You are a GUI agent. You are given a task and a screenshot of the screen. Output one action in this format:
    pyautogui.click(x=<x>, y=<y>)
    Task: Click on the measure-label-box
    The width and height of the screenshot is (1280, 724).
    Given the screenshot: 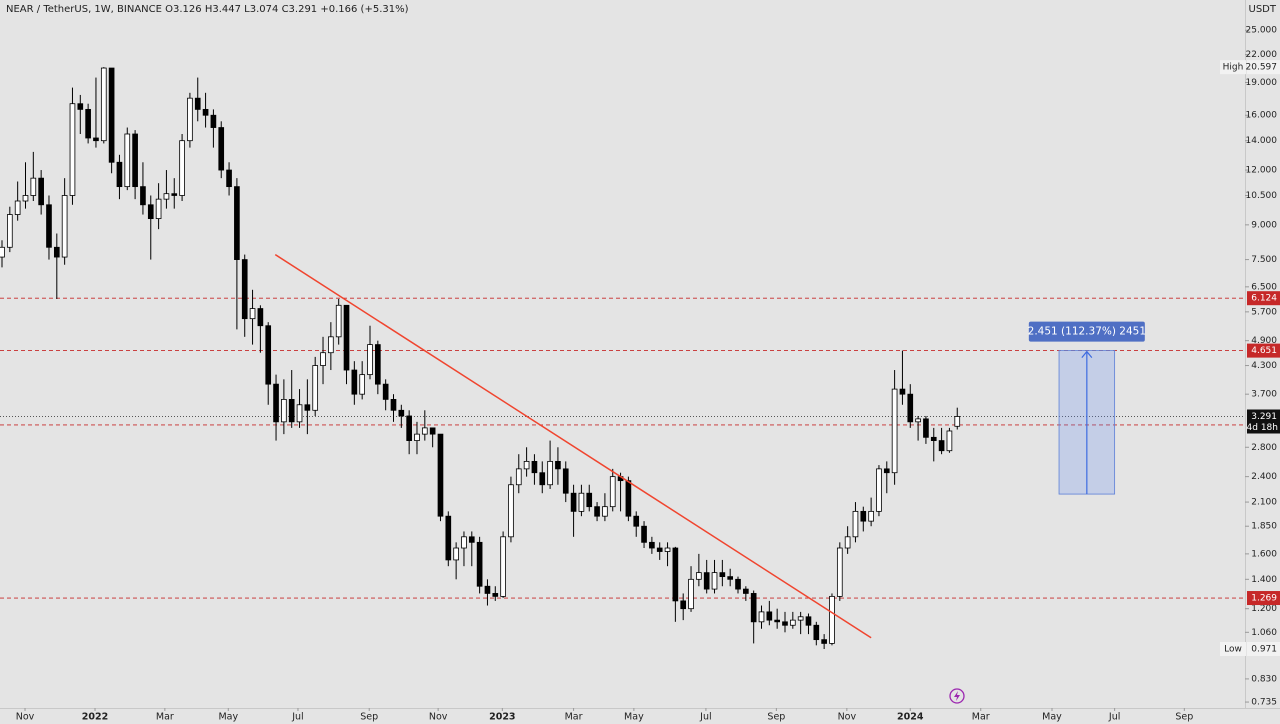 What is the action you would take?
    pyautogui.click(x=1086, y=331)
    